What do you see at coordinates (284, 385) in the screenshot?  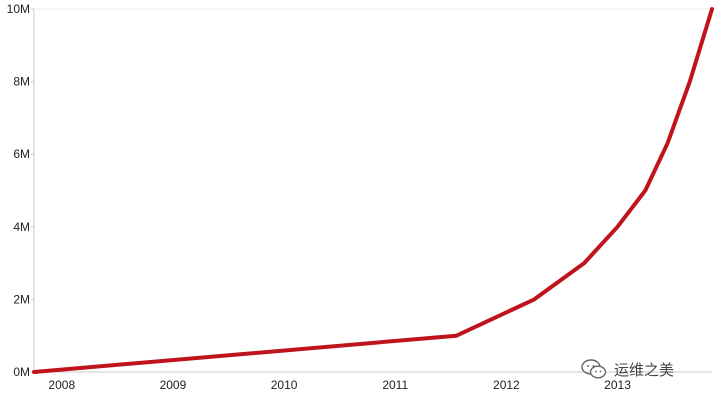 I see `x-tick-label: 2010` at bounding box center [284, 385].